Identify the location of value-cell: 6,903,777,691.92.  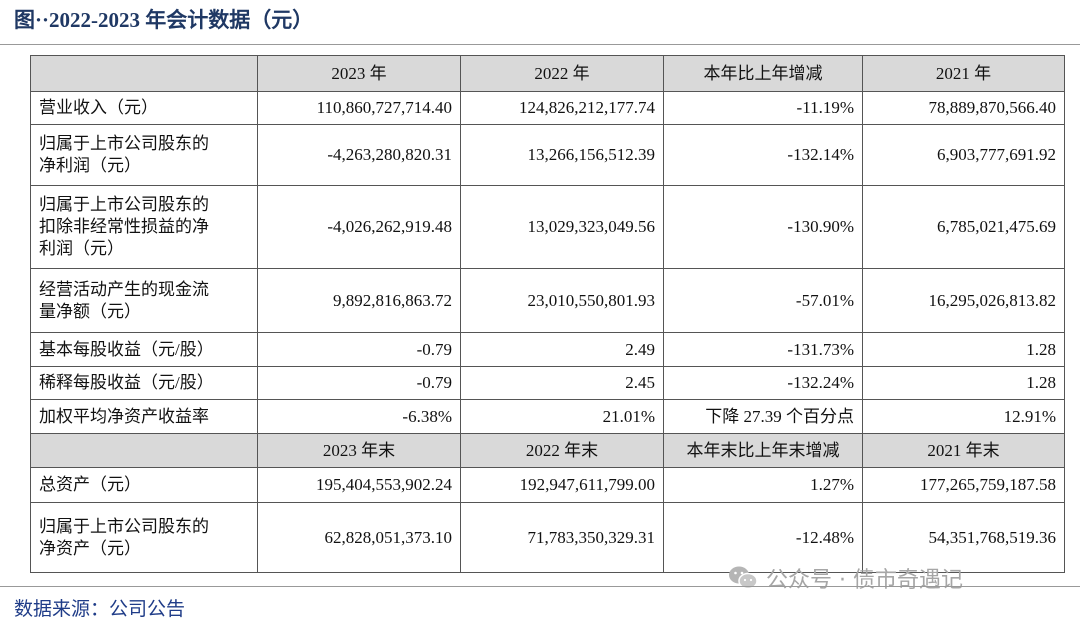
(963, 155).